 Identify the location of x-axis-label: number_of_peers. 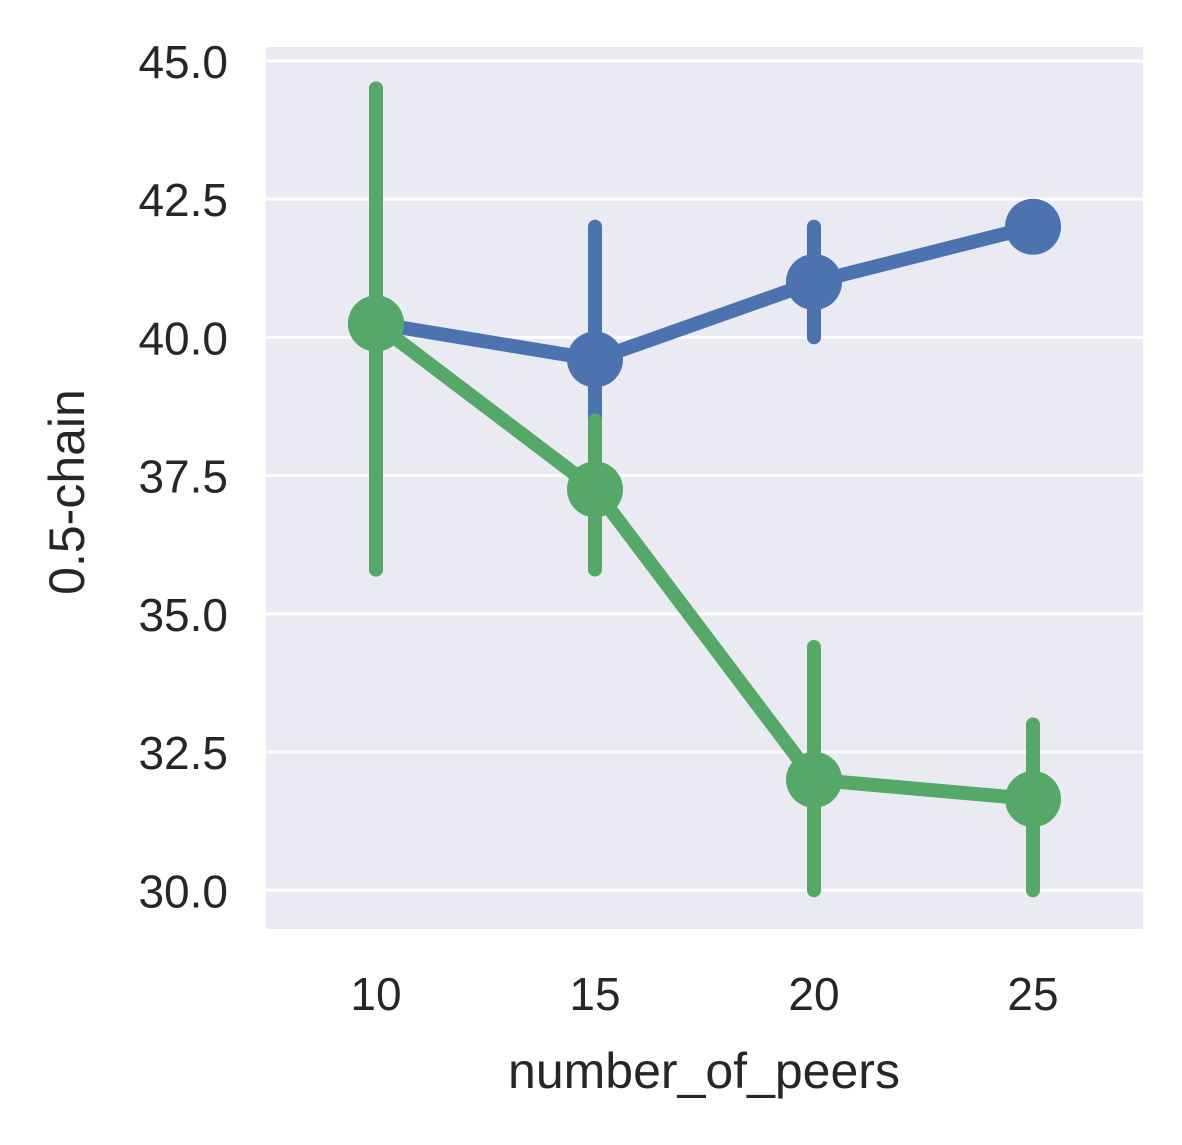
(704, 1071).